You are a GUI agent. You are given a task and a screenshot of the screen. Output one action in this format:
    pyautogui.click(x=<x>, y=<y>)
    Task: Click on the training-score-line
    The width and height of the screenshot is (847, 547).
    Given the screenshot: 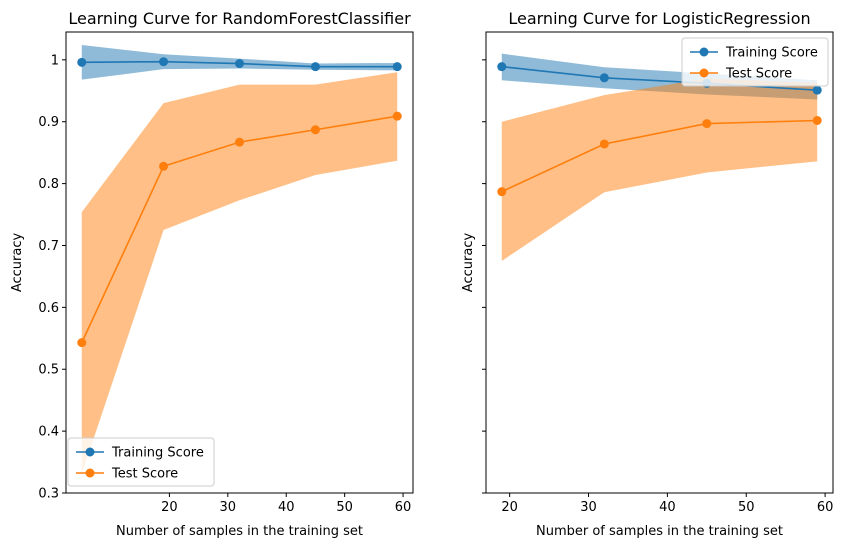 What is the action you would take?
    pyautogui.click(x=659, y=78)
    